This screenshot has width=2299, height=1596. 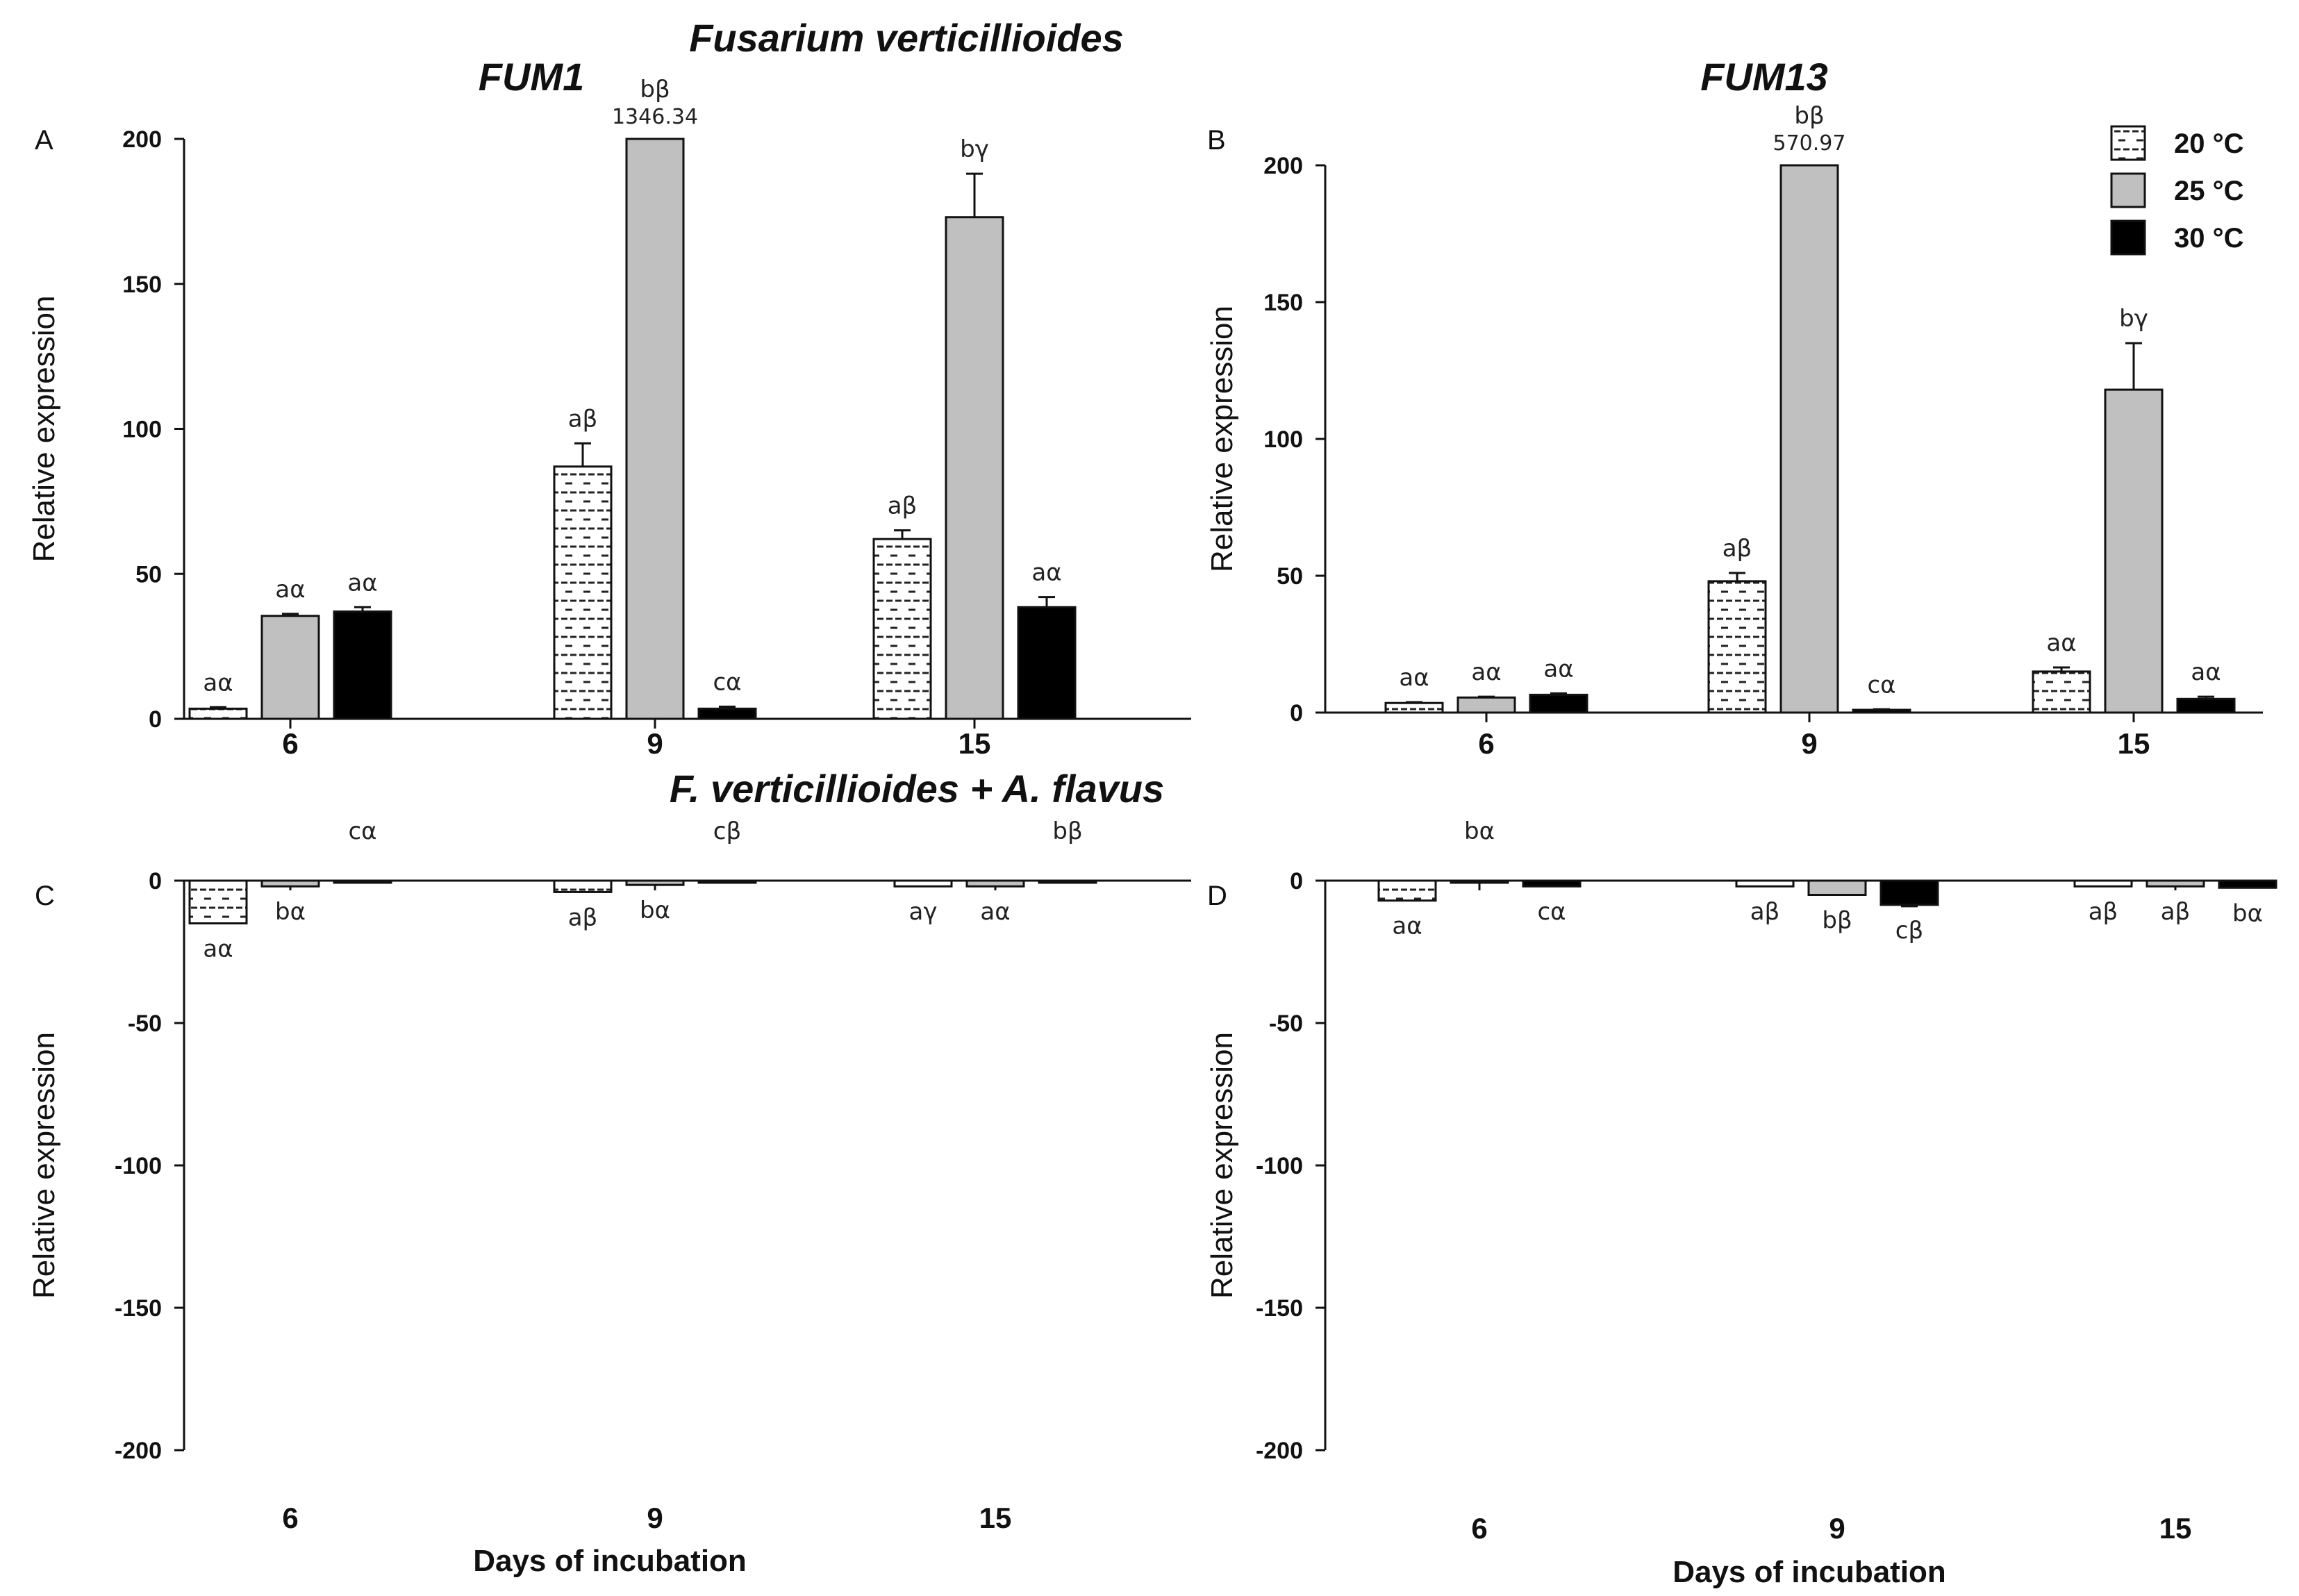 What do you see at coordinates (44, 1165) in the screenshot?
I see `y-axis-label: Relative expression` at bounding box center [44, 1165].